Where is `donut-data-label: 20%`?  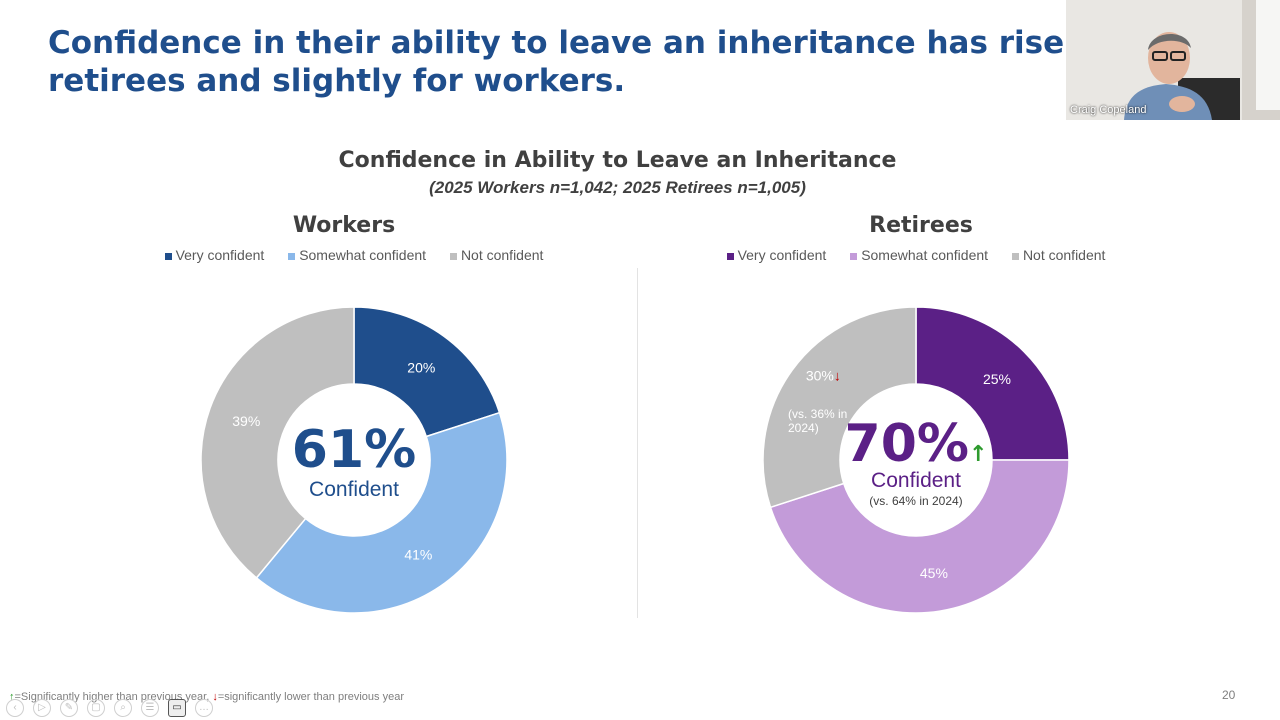
donut-data-label: 20% is located at coordinates (421, 367).